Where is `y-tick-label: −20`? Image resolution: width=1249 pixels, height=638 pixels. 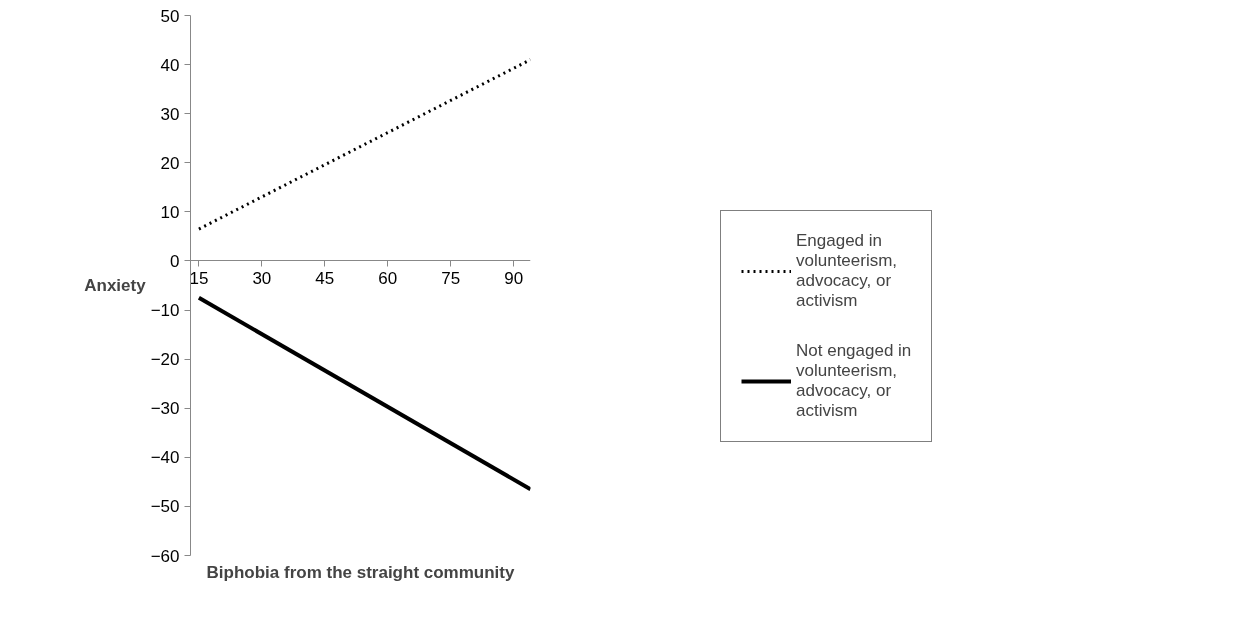
y-tick-label: −20 is located at coordinates (165, 360).